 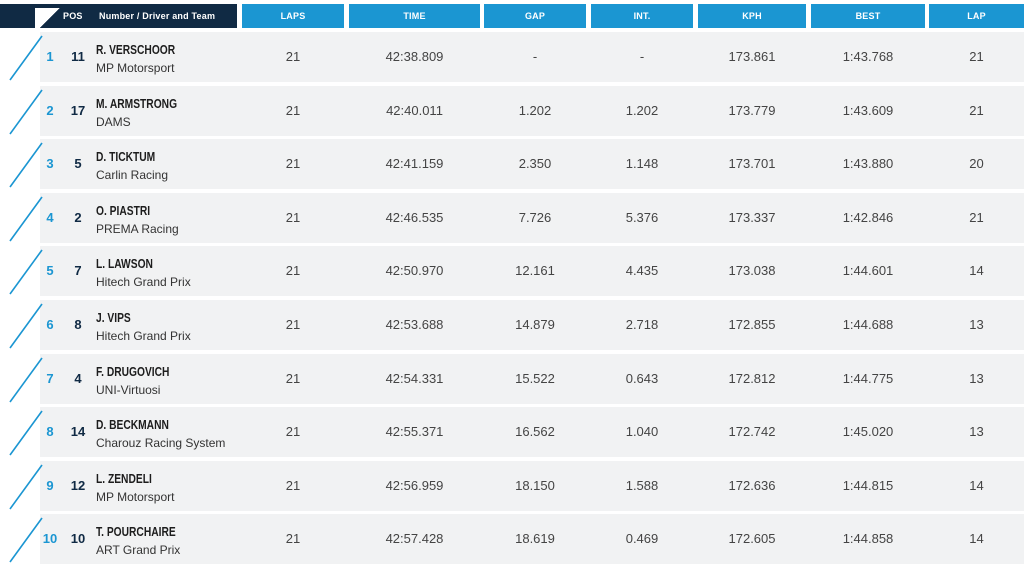 What do you see at coordinates (137, 103) in the screenshot?
I see `driver-name: M. ARMSTRONG` at bounding box center [137, 103].